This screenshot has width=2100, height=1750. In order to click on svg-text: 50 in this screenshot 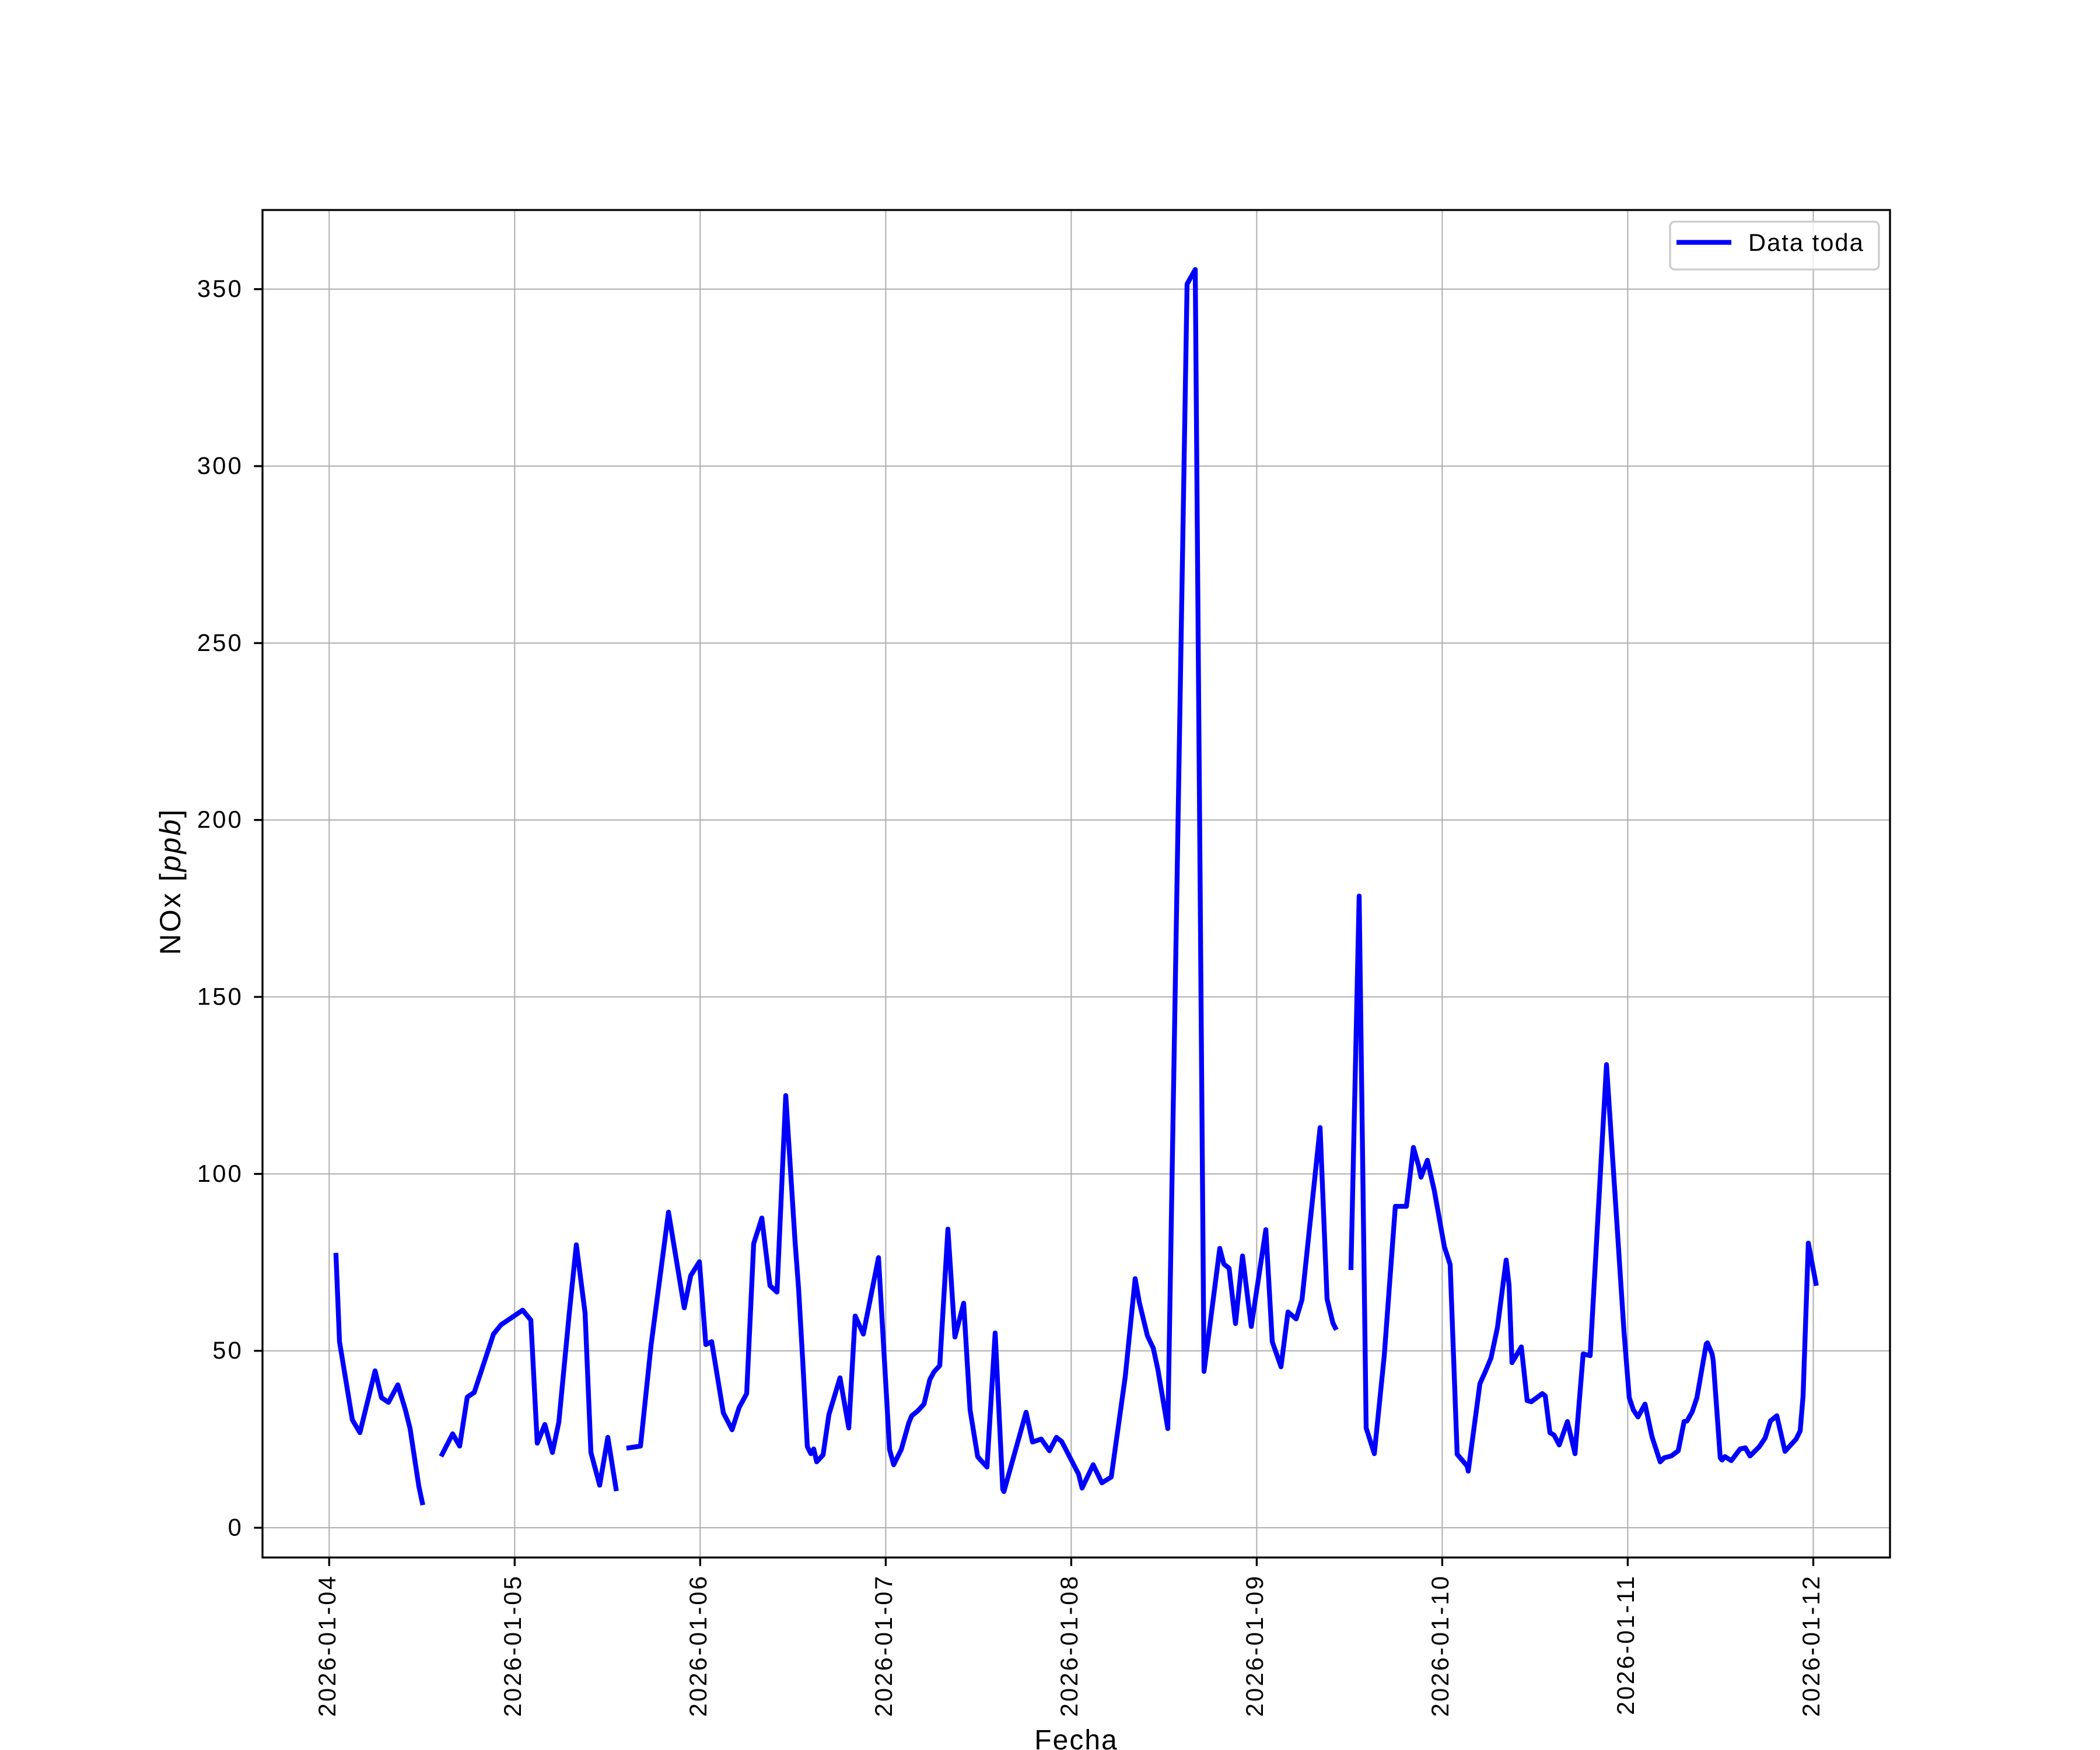, I will do `click(228, 1350)`.